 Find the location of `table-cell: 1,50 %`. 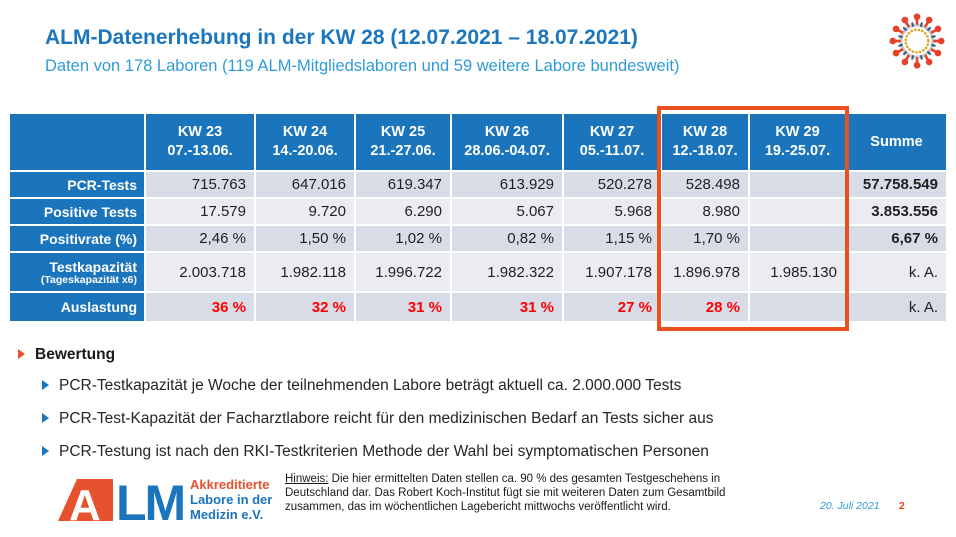

table-cell: 1,50 % is located at coordinates (305, 238).